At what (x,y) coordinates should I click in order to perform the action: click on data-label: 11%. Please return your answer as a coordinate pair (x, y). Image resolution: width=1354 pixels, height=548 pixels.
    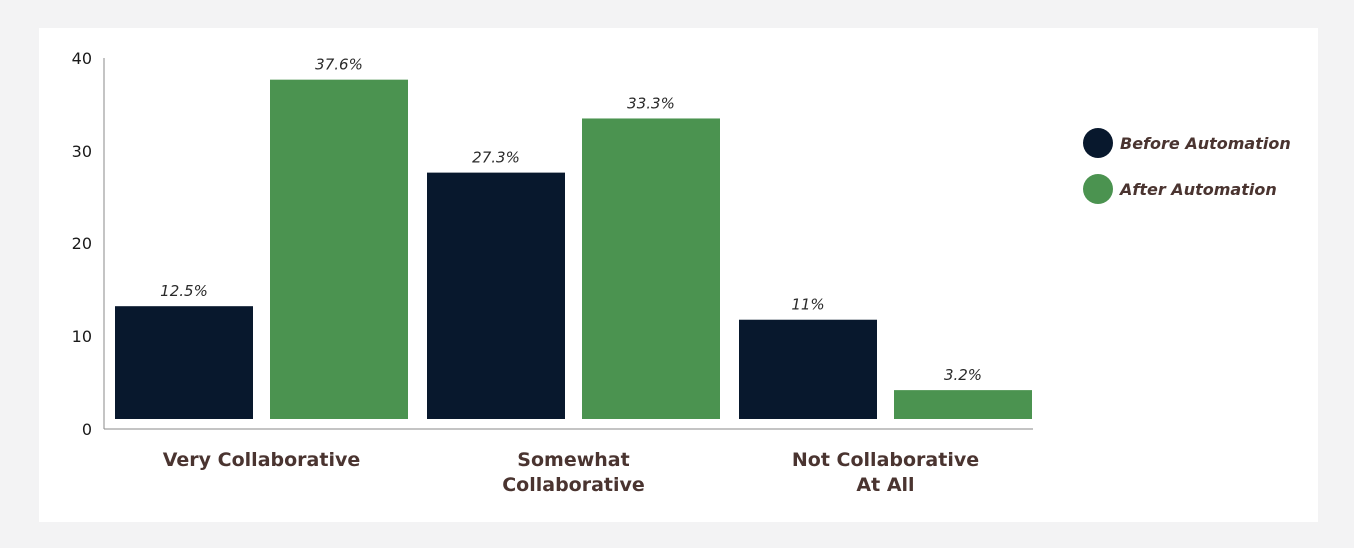
    Looking at the image, I should click on (807, 305).